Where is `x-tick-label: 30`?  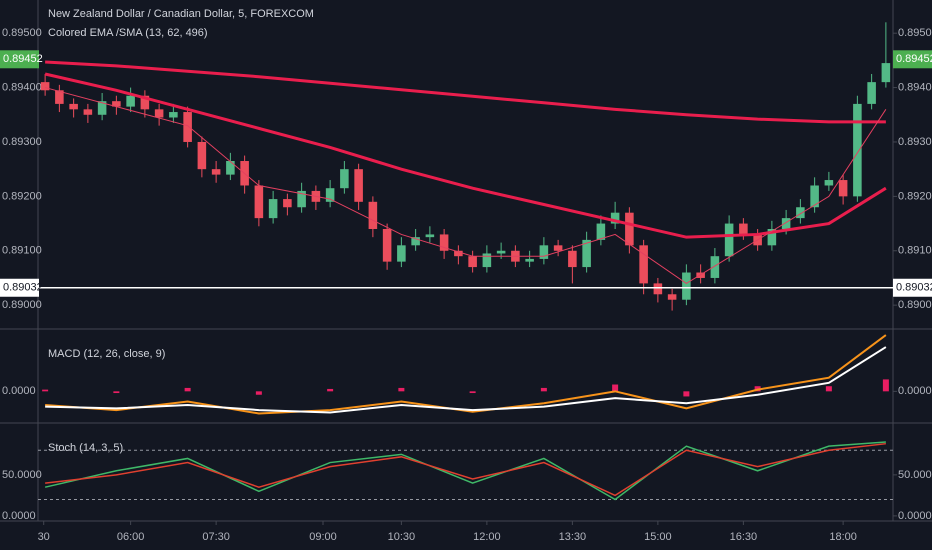
x-tick-label: 30 is located at coordinates (44, 537).